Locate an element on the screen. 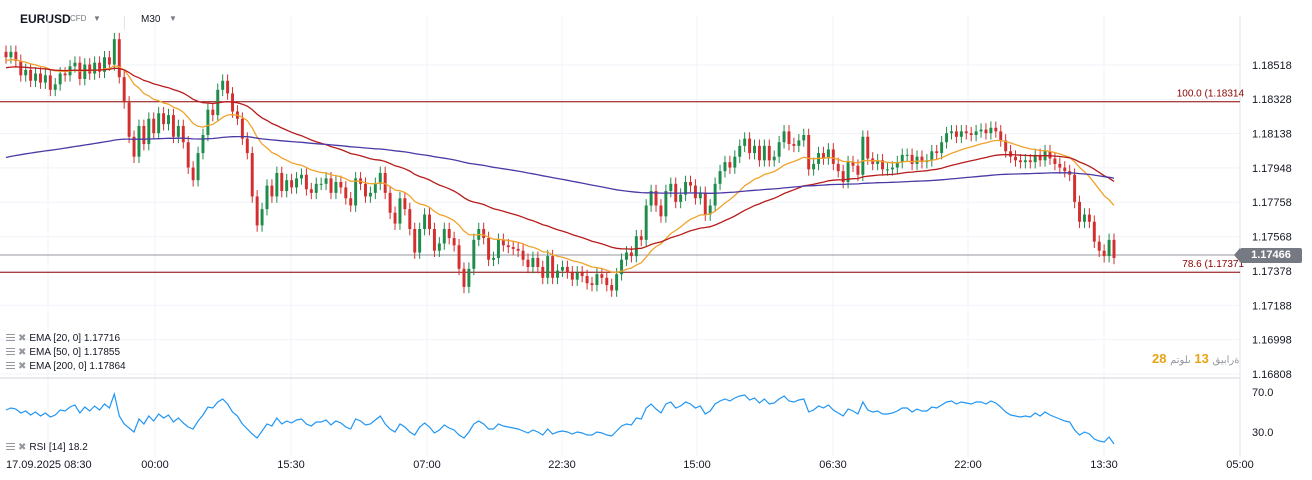 This screenshot has height=480, width=1312. watermark: 28 ةرابيق 13 ىلوتم is located at coordinates (1196, 358).